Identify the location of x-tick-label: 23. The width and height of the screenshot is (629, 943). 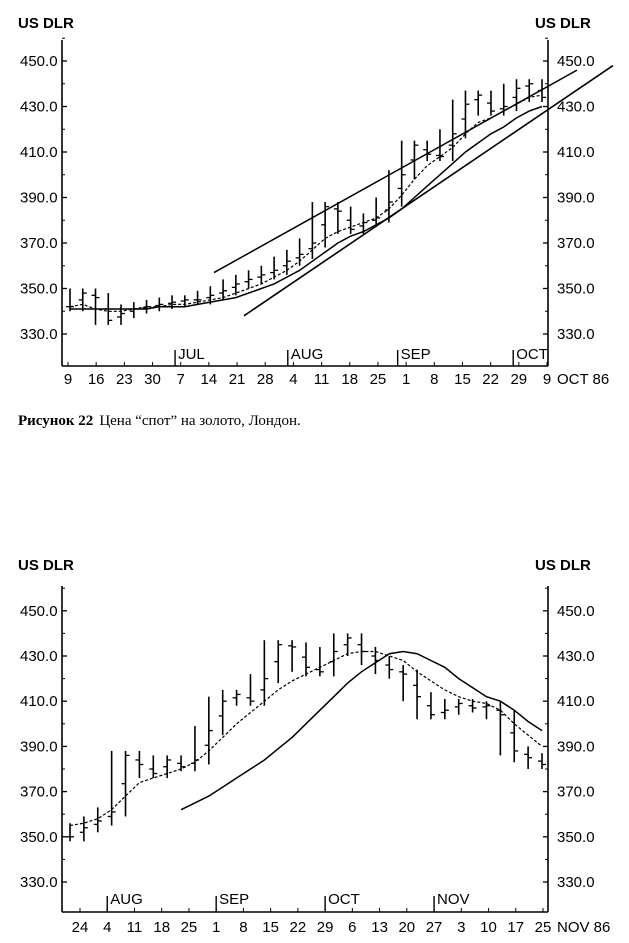
(124, 379).